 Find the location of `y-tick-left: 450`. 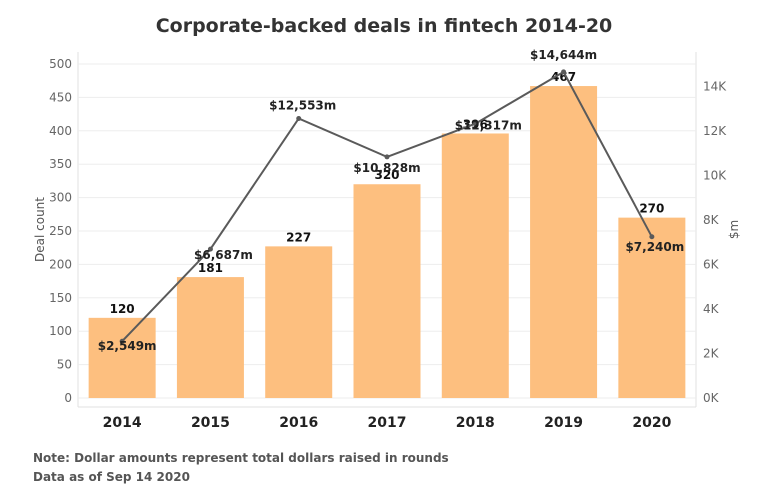

y-tick-left: 450 is located at coordinates (60, 97).